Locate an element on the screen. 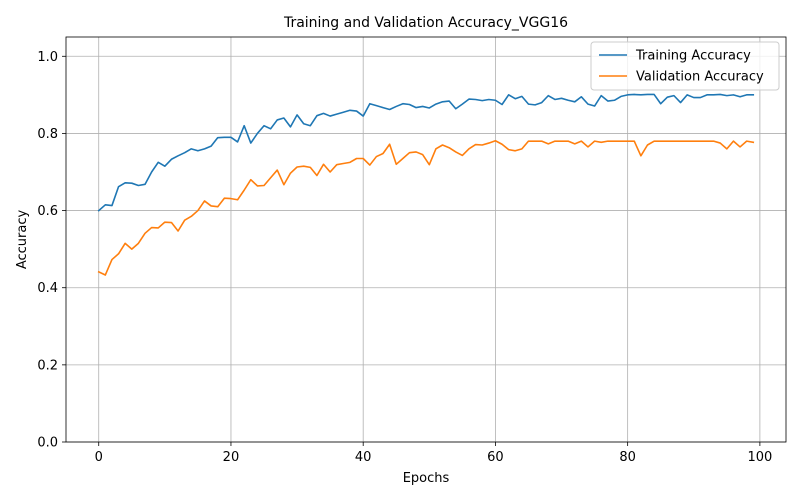 This screenshot has height=500, width=800. y-tick-label: 0.0 is located at coordinates (47, 443).